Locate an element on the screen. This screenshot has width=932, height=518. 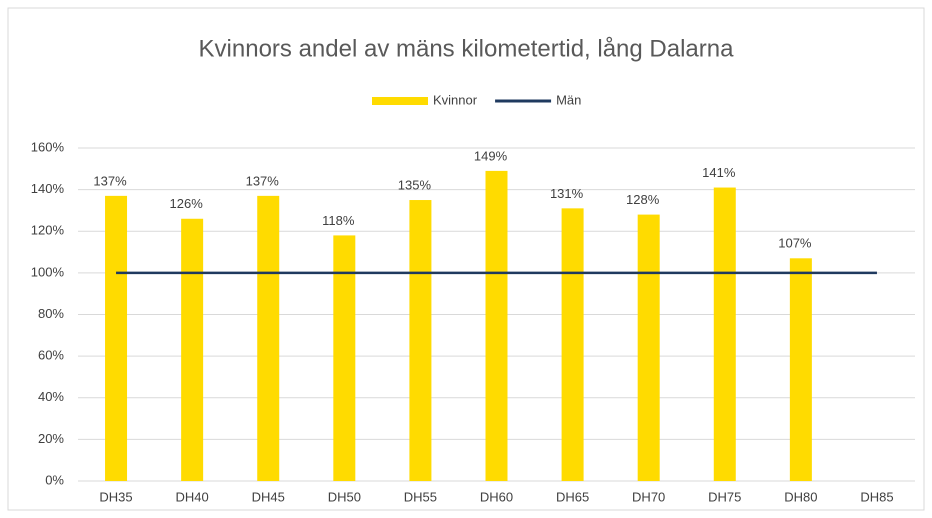
x-tick-label: DH55 is located at coordinates (420, 496).